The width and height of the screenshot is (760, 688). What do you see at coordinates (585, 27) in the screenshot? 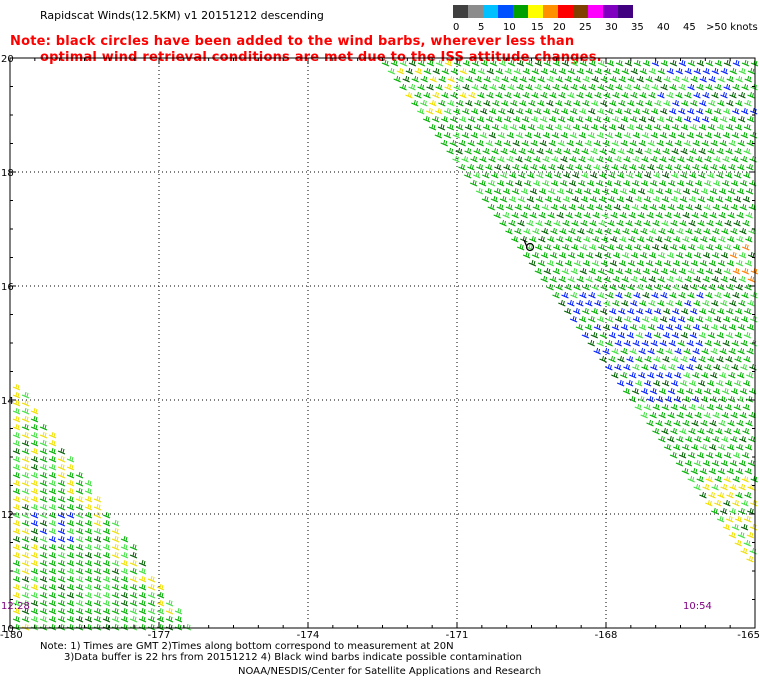
I see `legend-label: 25` at bounding box center [585, 27].